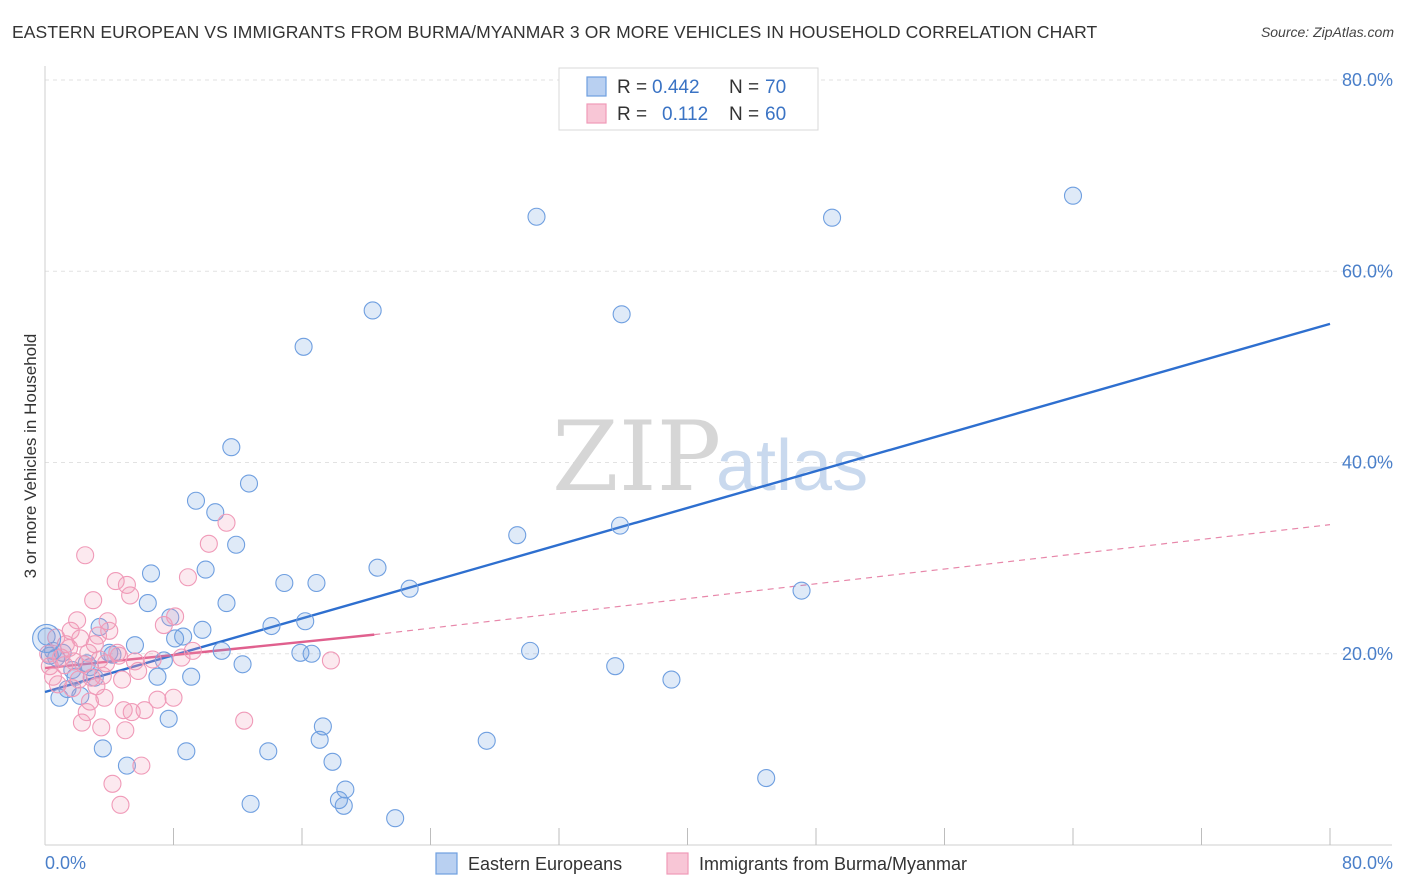 The image size is (1406, 892). What do you see at coordinates (775, 114) in the screenshot?
I see `legend-n-value: 60` at bounding box center [775, 114].